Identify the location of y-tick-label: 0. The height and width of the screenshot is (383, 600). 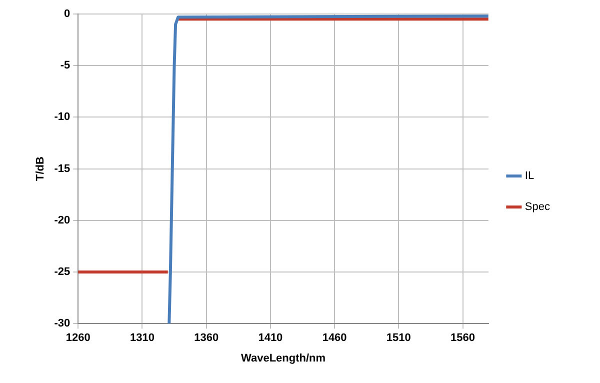
(67, 14).